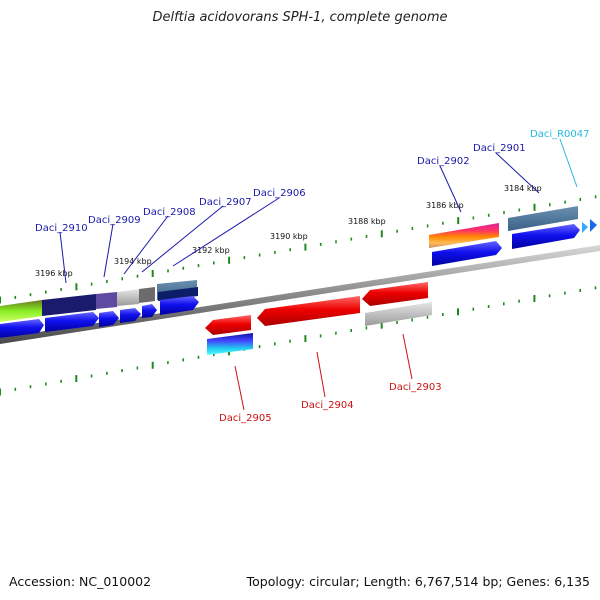 Image resolution: width=600 pixels, height=600 pixels. I want to click on gene-daci-2905-hit-band, so click(230, 344).